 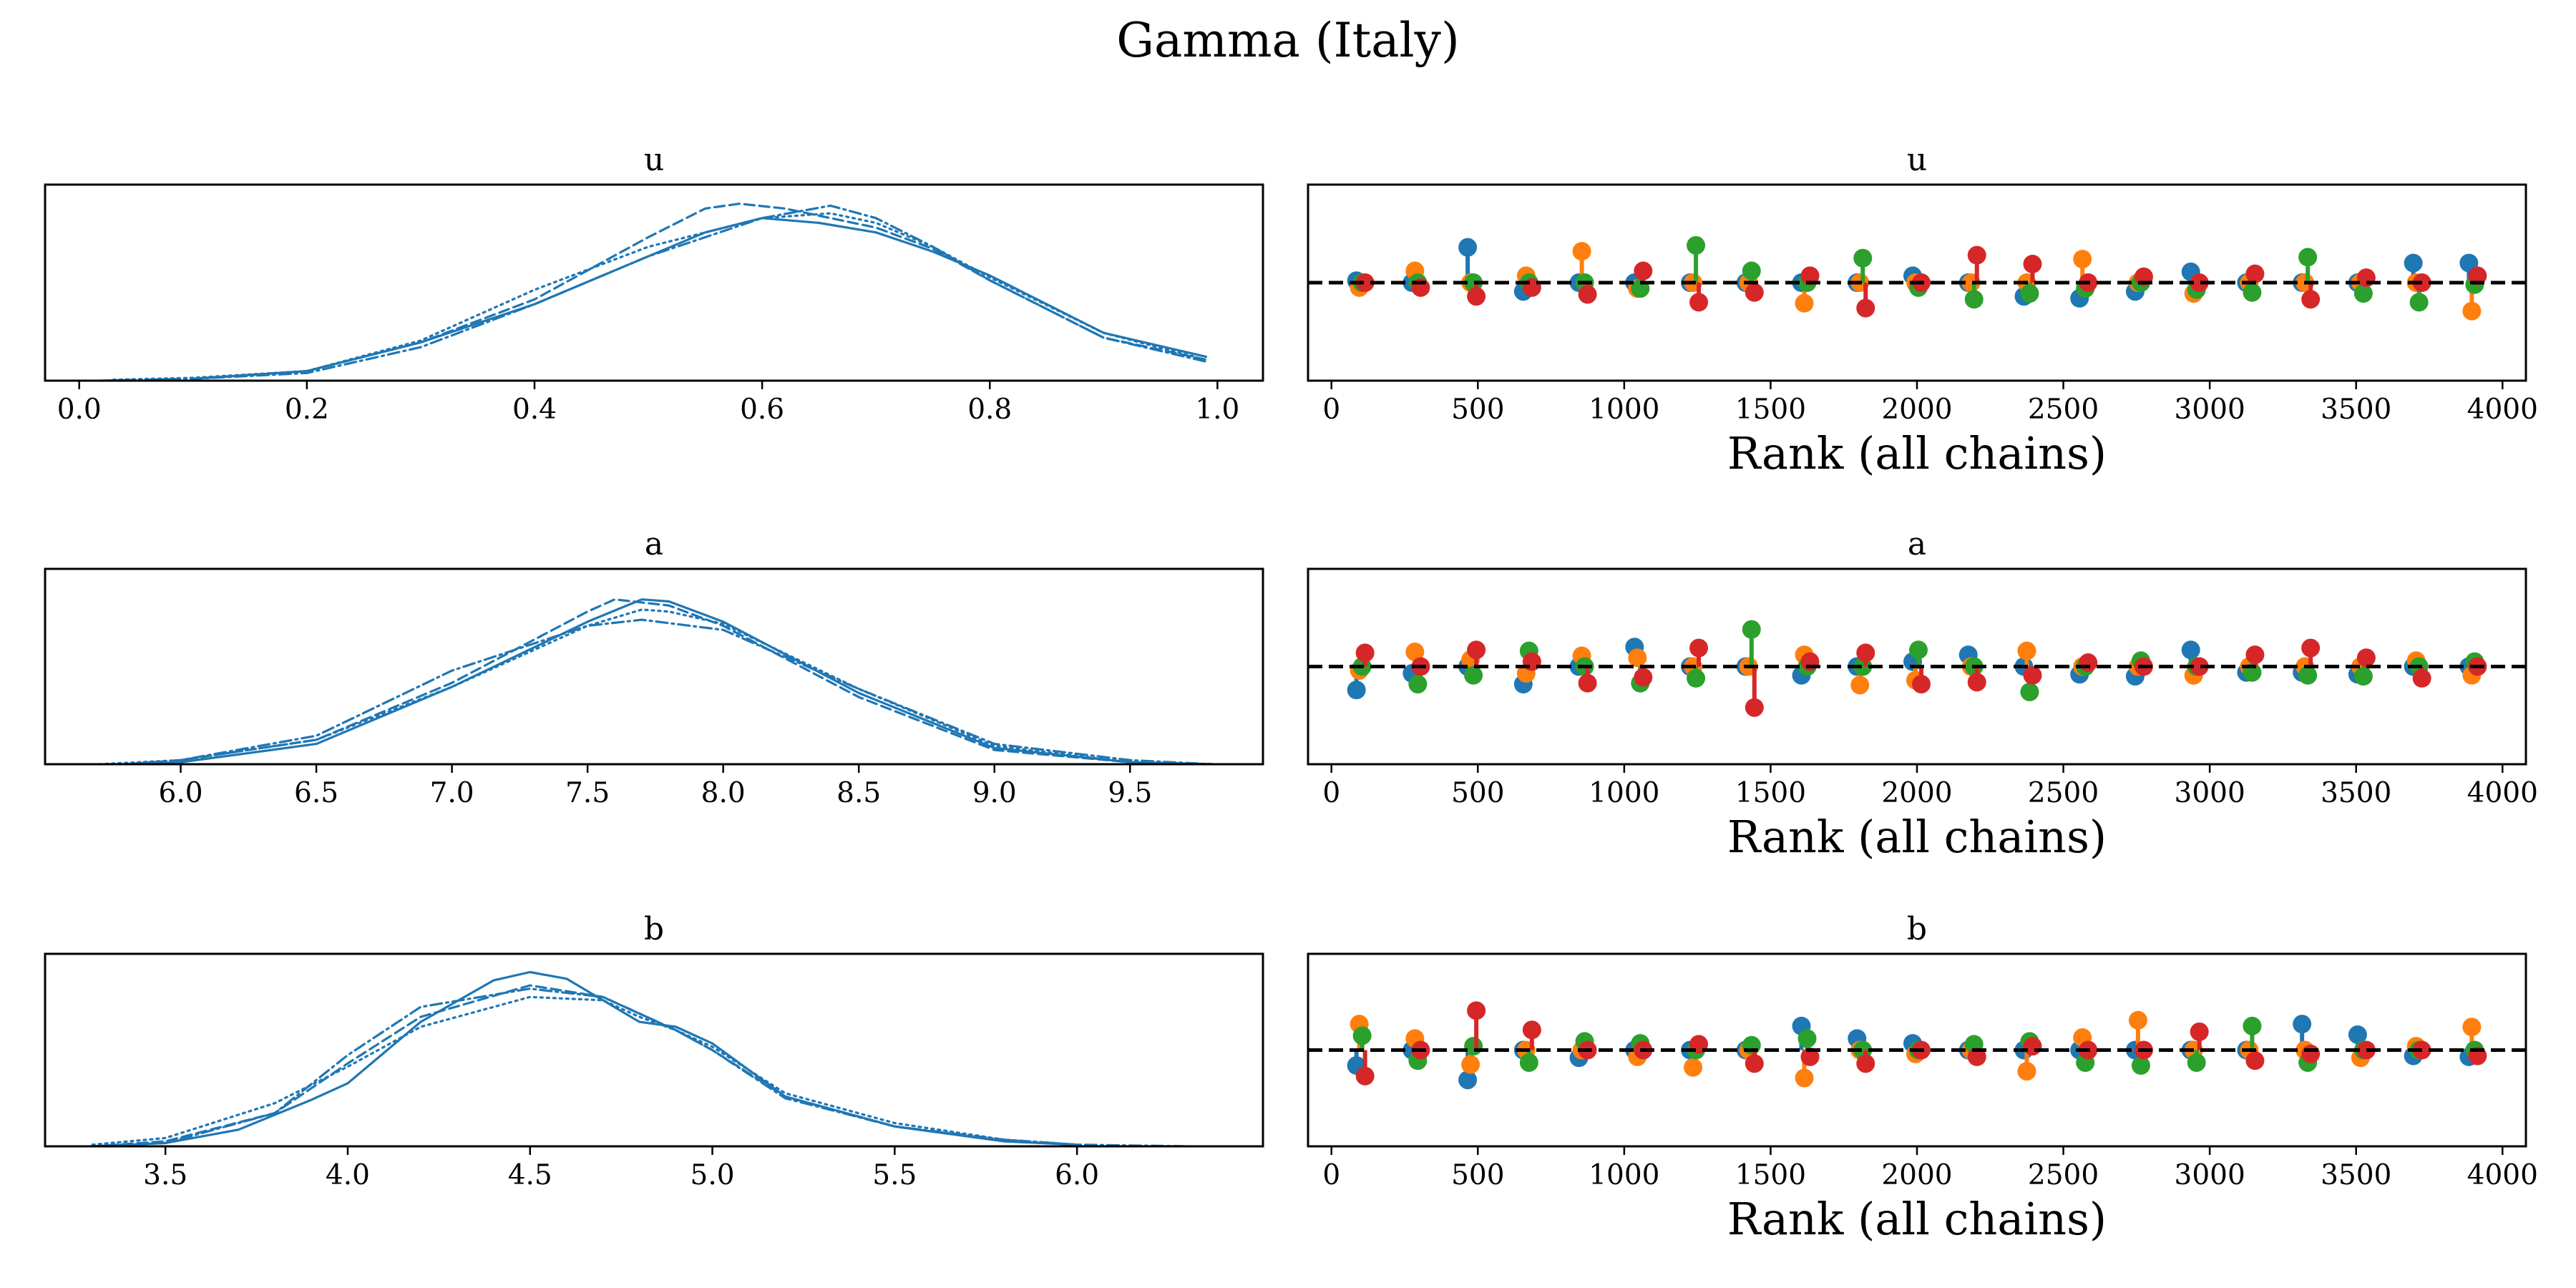 I want to click on panel-title: a, so click(x=654, y=544).